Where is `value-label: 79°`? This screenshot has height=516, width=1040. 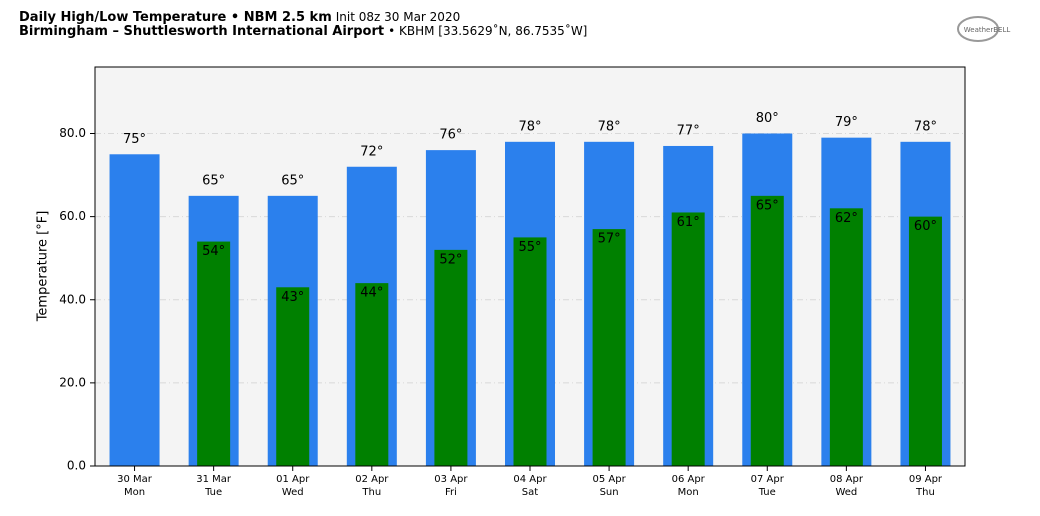 value-label: 79° is located at coordinates (846, 122).